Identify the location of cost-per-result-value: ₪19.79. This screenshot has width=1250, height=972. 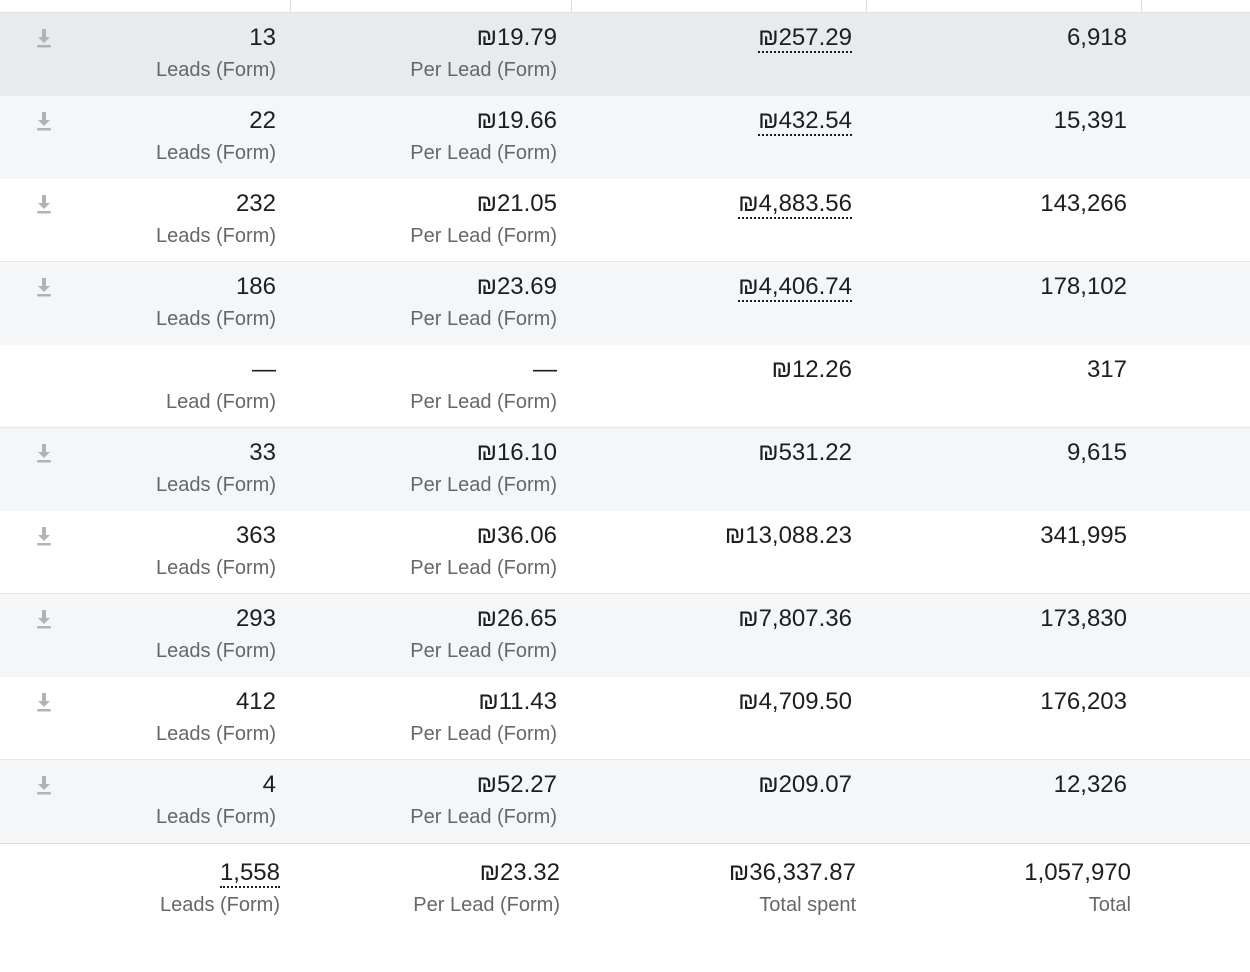
(516, 37).